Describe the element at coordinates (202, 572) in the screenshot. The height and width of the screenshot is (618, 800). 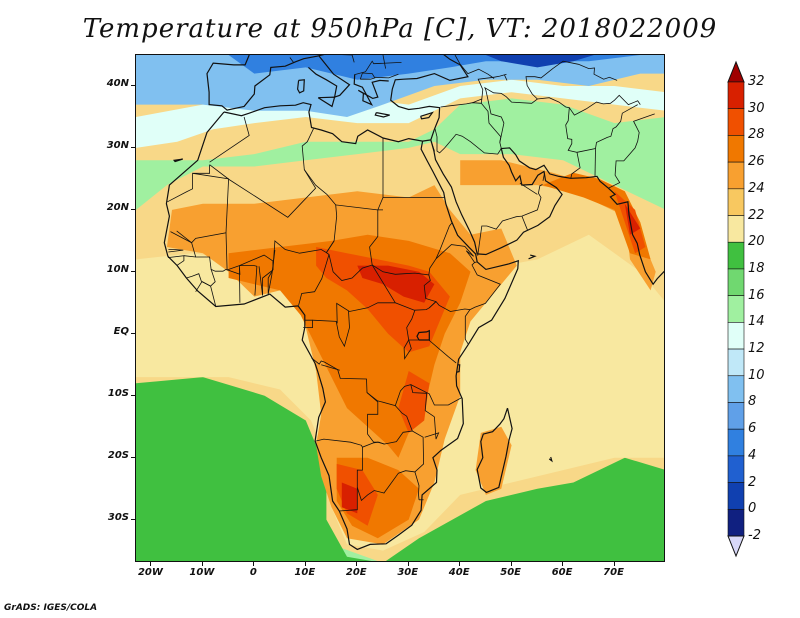
I see `lon-tick-label: 10W` at that location.